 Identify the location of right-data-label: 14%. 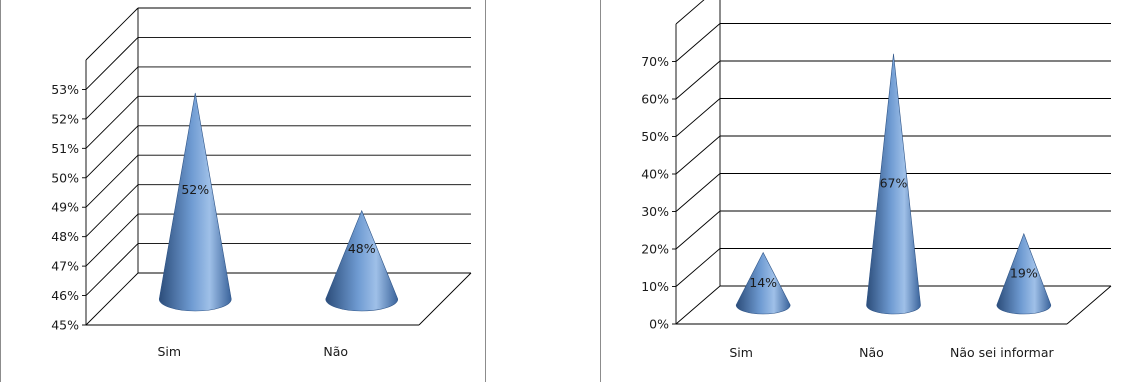
(763, 282).